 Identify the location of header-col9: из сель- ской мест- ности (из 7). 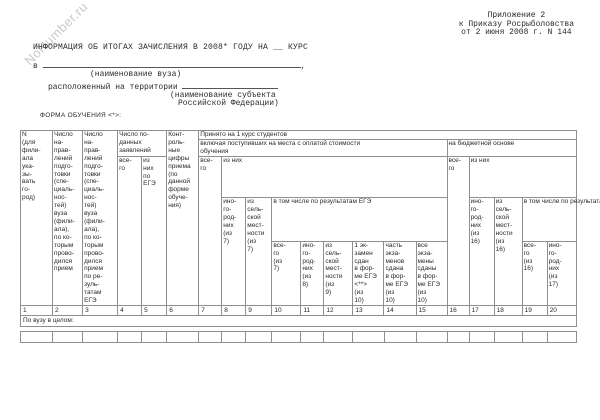
(259, 251).